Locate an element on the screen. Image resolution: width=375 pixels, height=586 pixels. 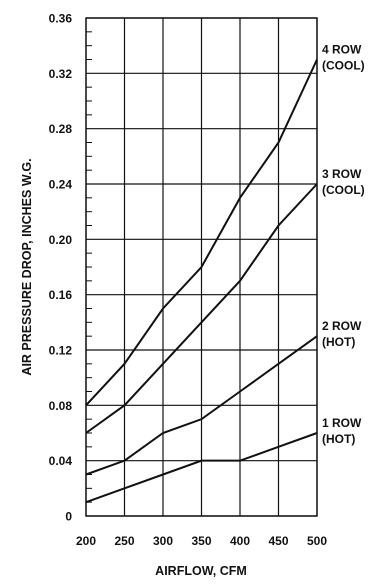
y-tick-label: 0.28 is located at coordinates (61, 129).